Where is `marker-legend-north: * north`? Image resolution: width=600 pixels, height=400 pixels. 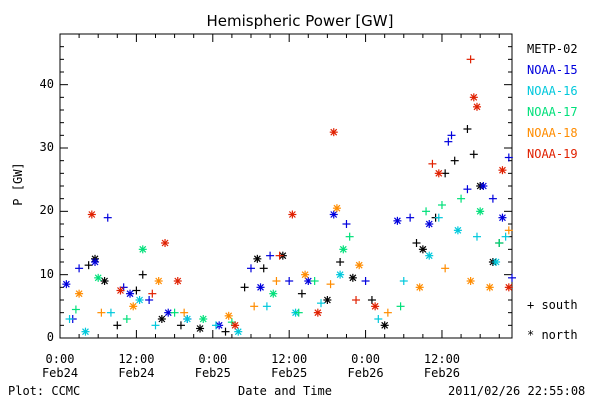
marker-legend-north: * north is located at coordinates (552, 335).